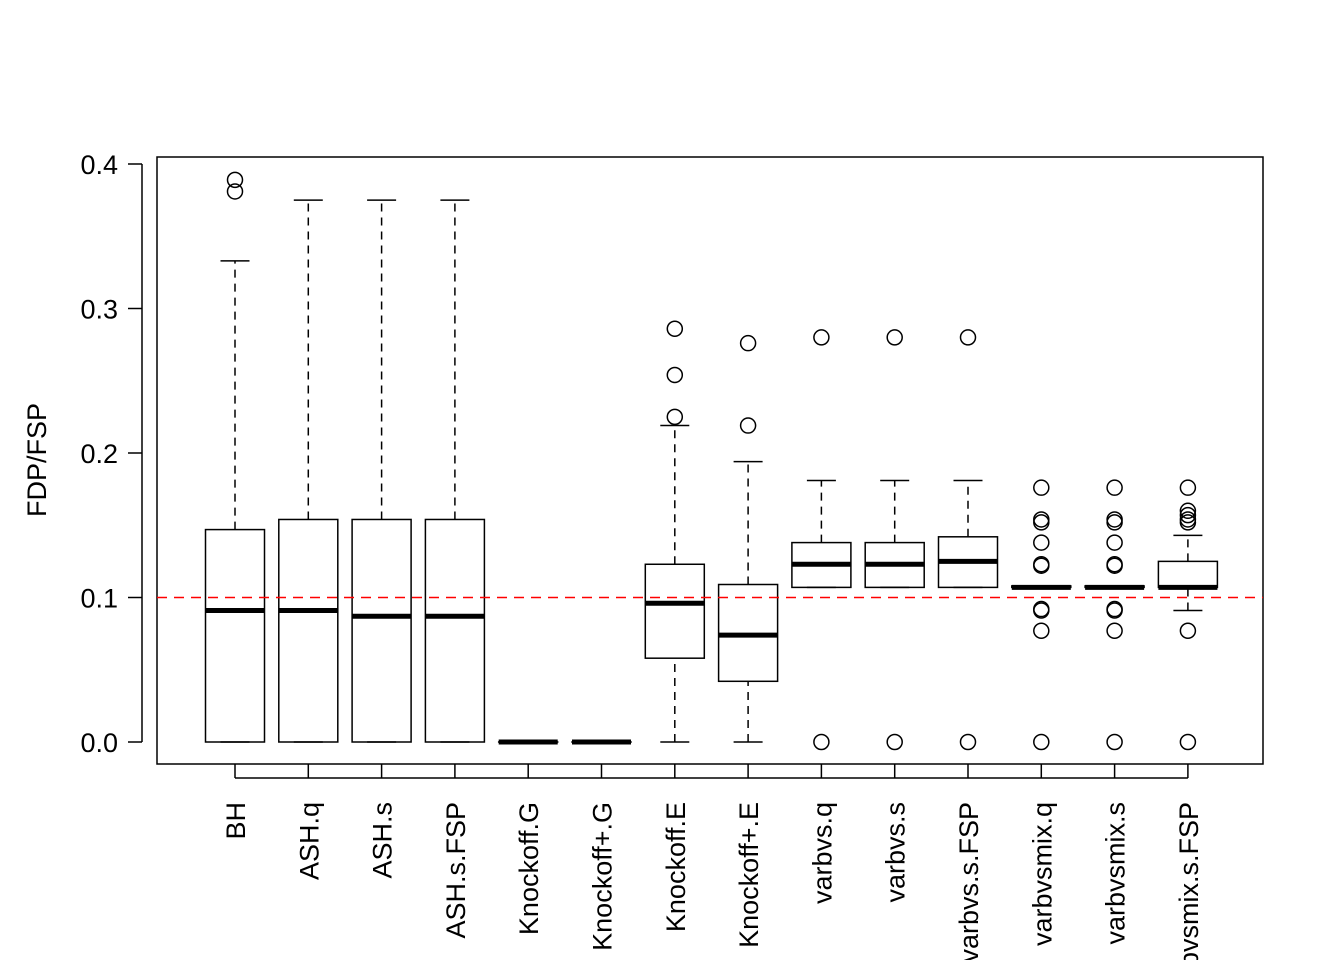 Image resolution: width=1344 pixels, height=960 pixels. What do you see at coordinates (1042, 874) in the screenshot?
I see `x-tick-label: varbvsmix.q` at bounding box center [1042, 874].